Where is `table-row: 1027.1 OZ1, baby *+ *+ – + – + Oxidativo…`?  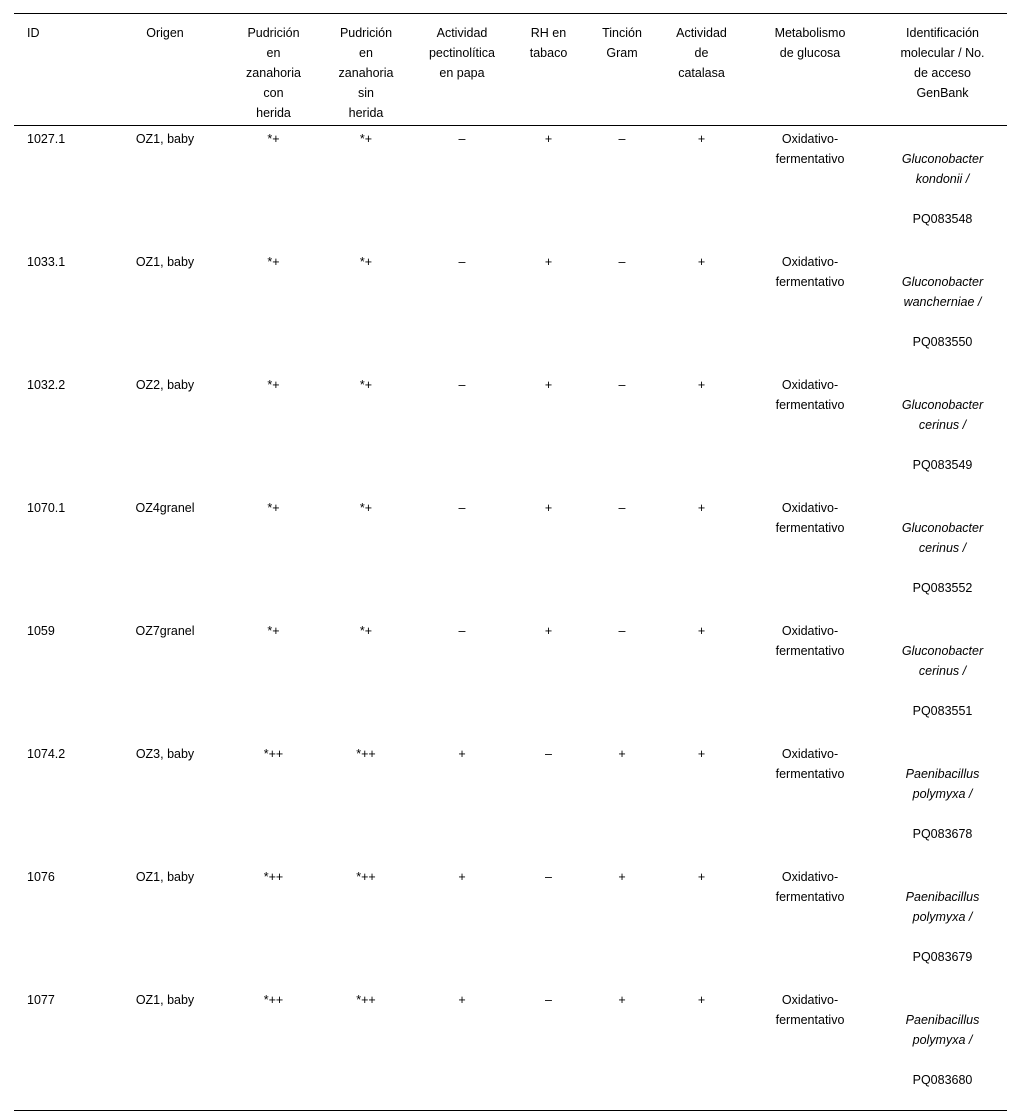 table-row: 1027.1 OZ1, baby *+ *+ – + – + Oxidativo… is located at coordinates (510, 188).